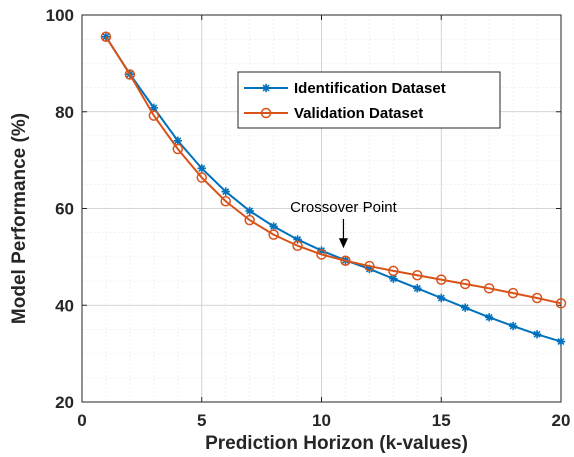  What do you see at coordinates (60, 15) in the screenshot?
I see `y-tick-label: 100` at bounding box center [60, 15].